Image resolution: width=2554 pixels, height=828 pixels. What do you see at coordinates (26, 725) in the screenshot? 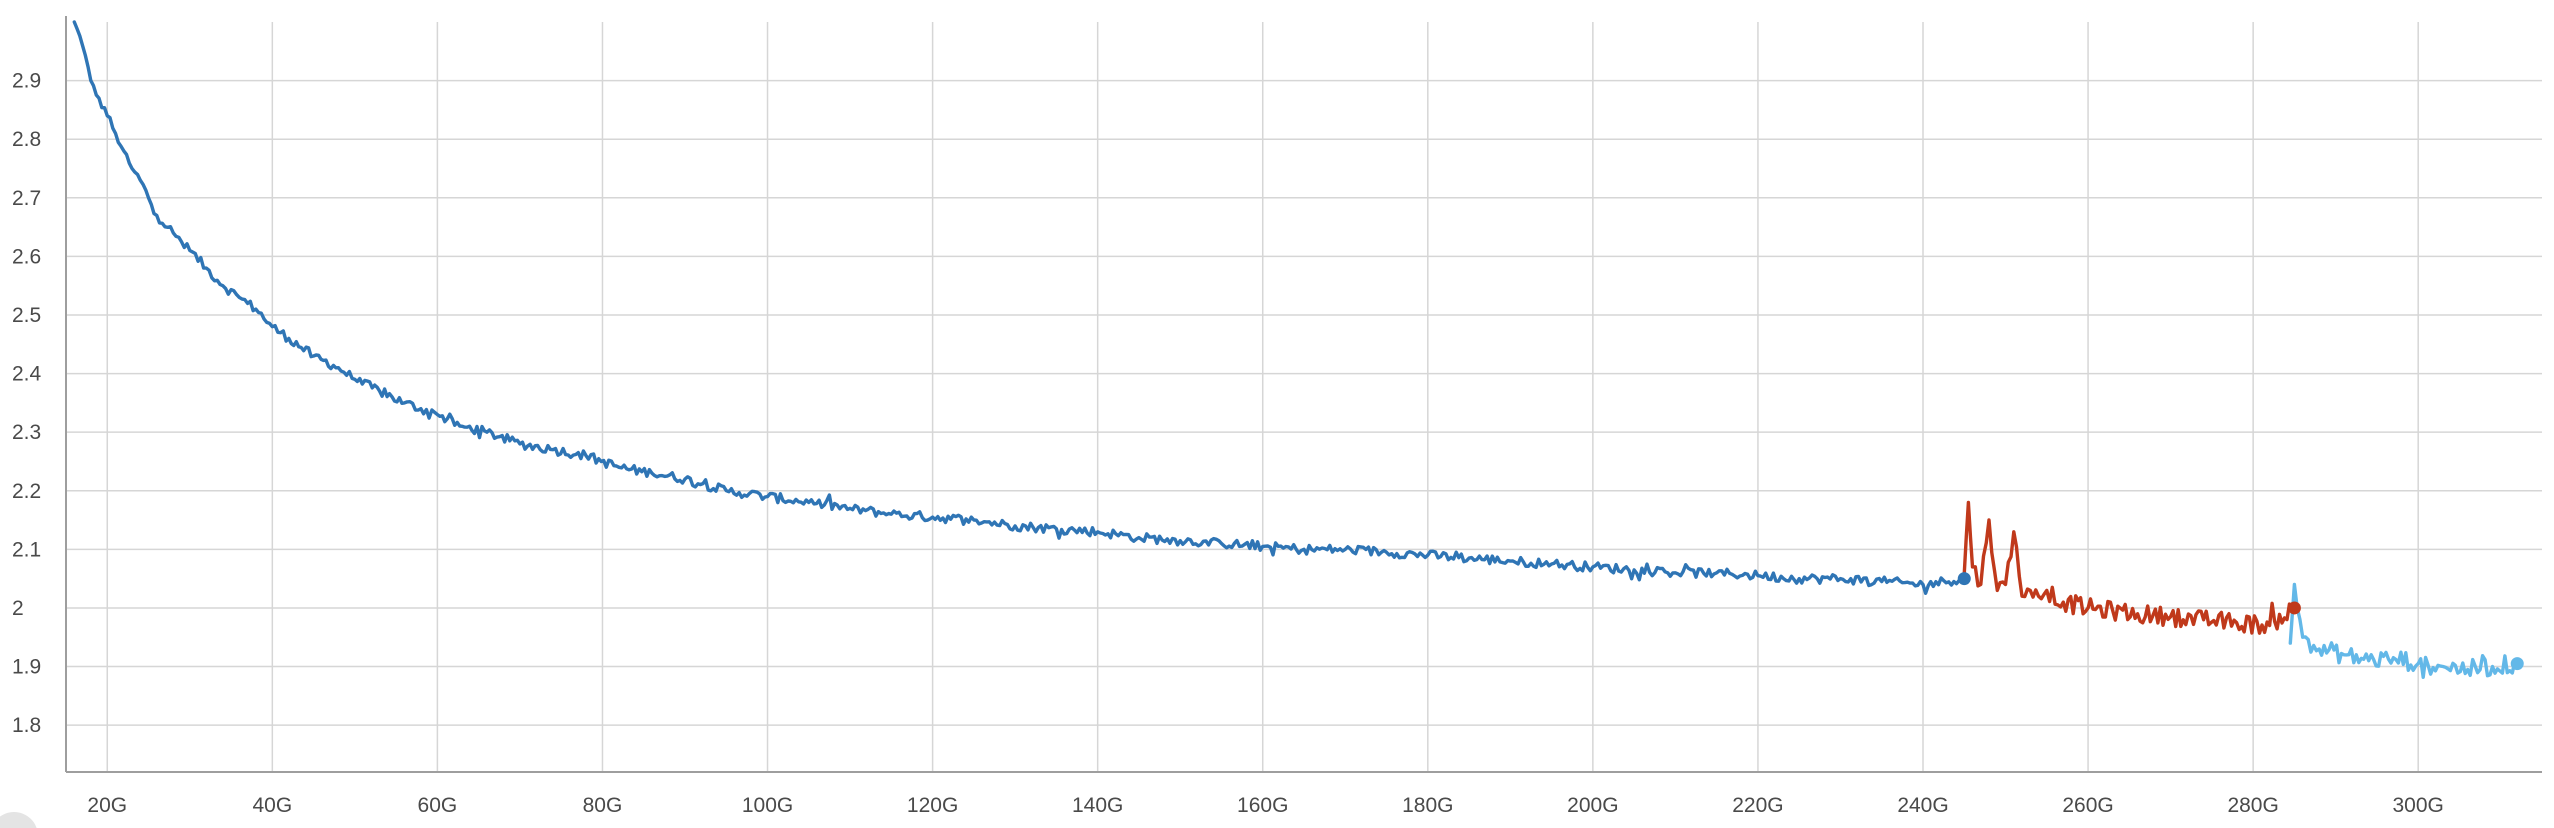
I see `y-tick-label: 1.8` at bounding box center [26, 725].